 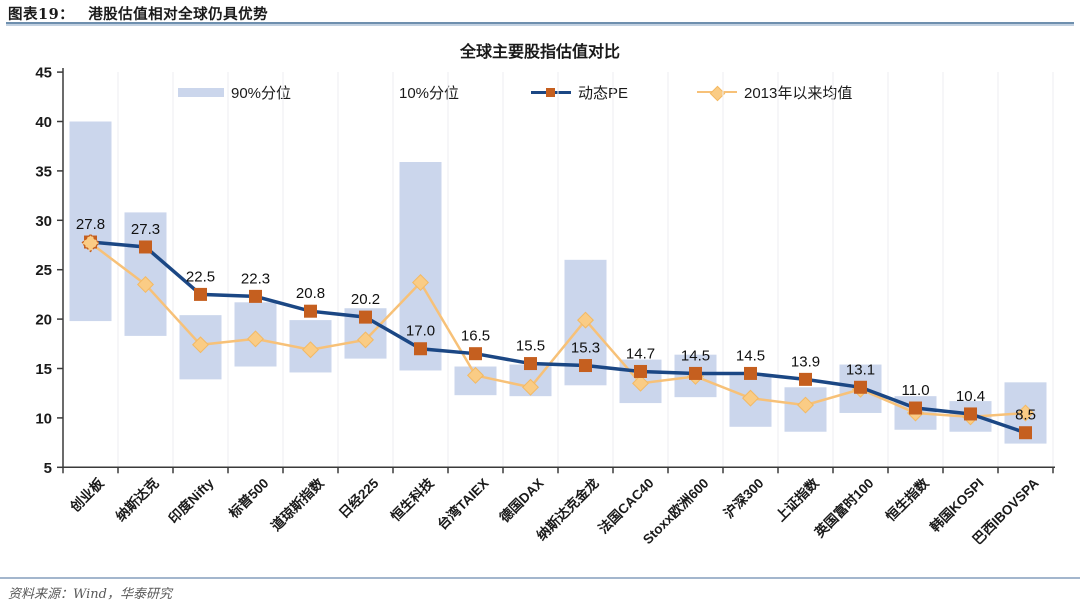 I want to click on category-label: 创业板, so click(x=86, y=494).